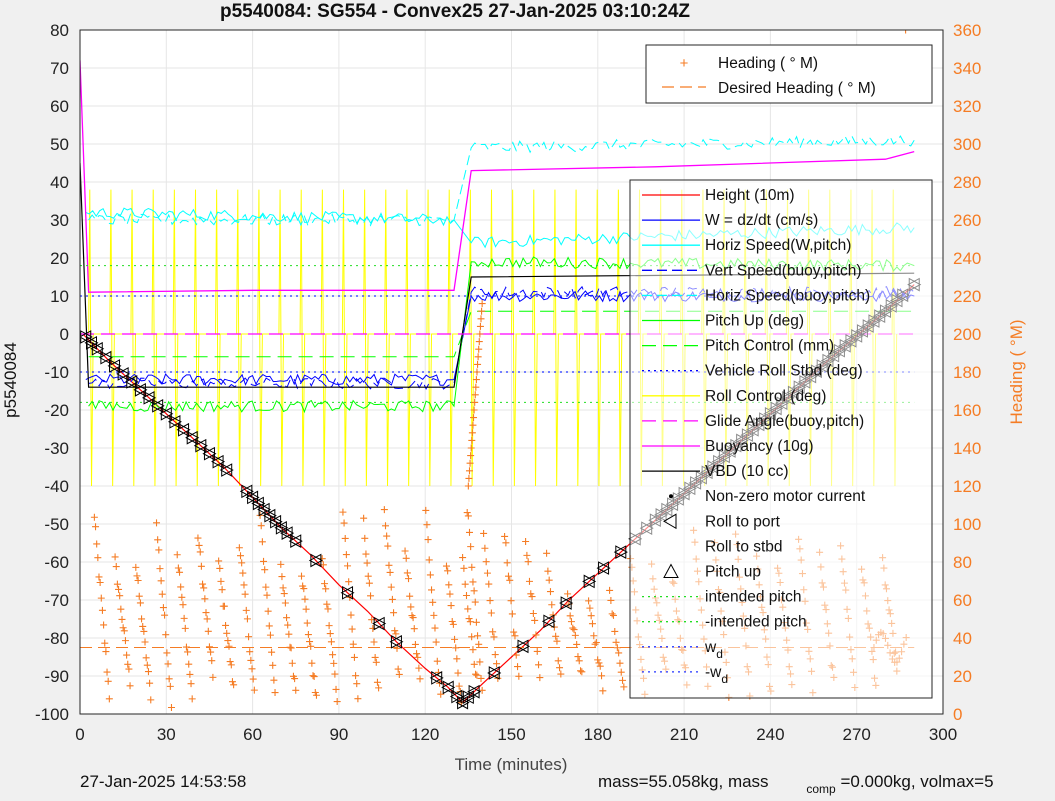 The width and height of the screenshot is (1055, 801). Describe the element at coordinates (768, 63) in the screenshot. I see `legend-heading-label: Heading ( ° M)` at that location.